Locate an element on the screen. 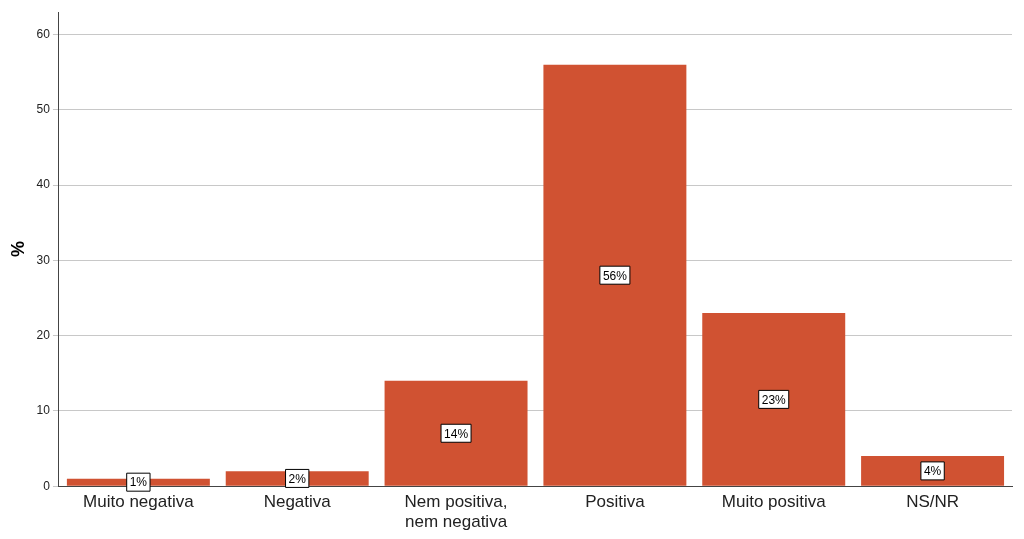 The width and height of the screenshot is (1024, 539). x-tick-label: Muito positiva is located at coordinates (774, 502).